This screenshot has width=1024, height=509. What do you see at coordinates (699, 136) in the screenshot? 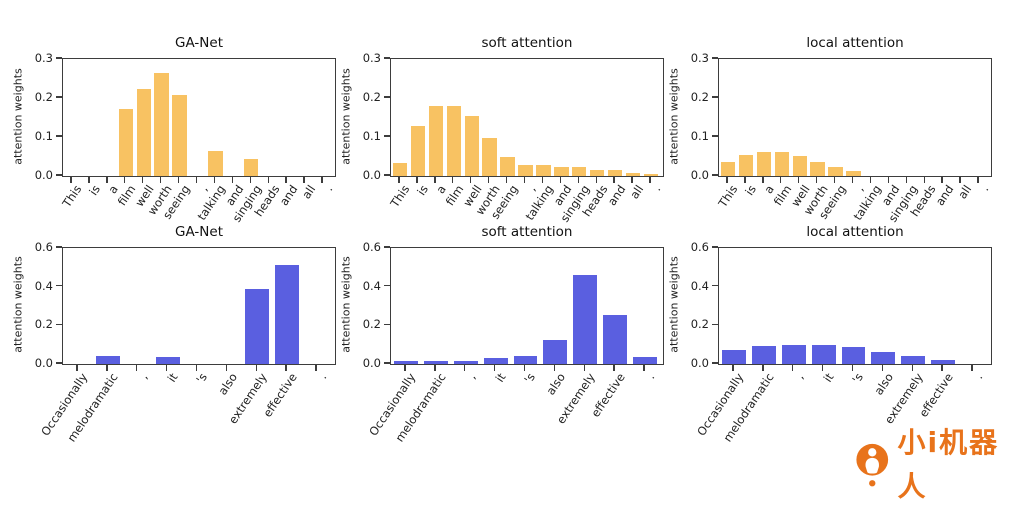
I see `y-tick-label: 0.1` at bounding box center [699, 136].